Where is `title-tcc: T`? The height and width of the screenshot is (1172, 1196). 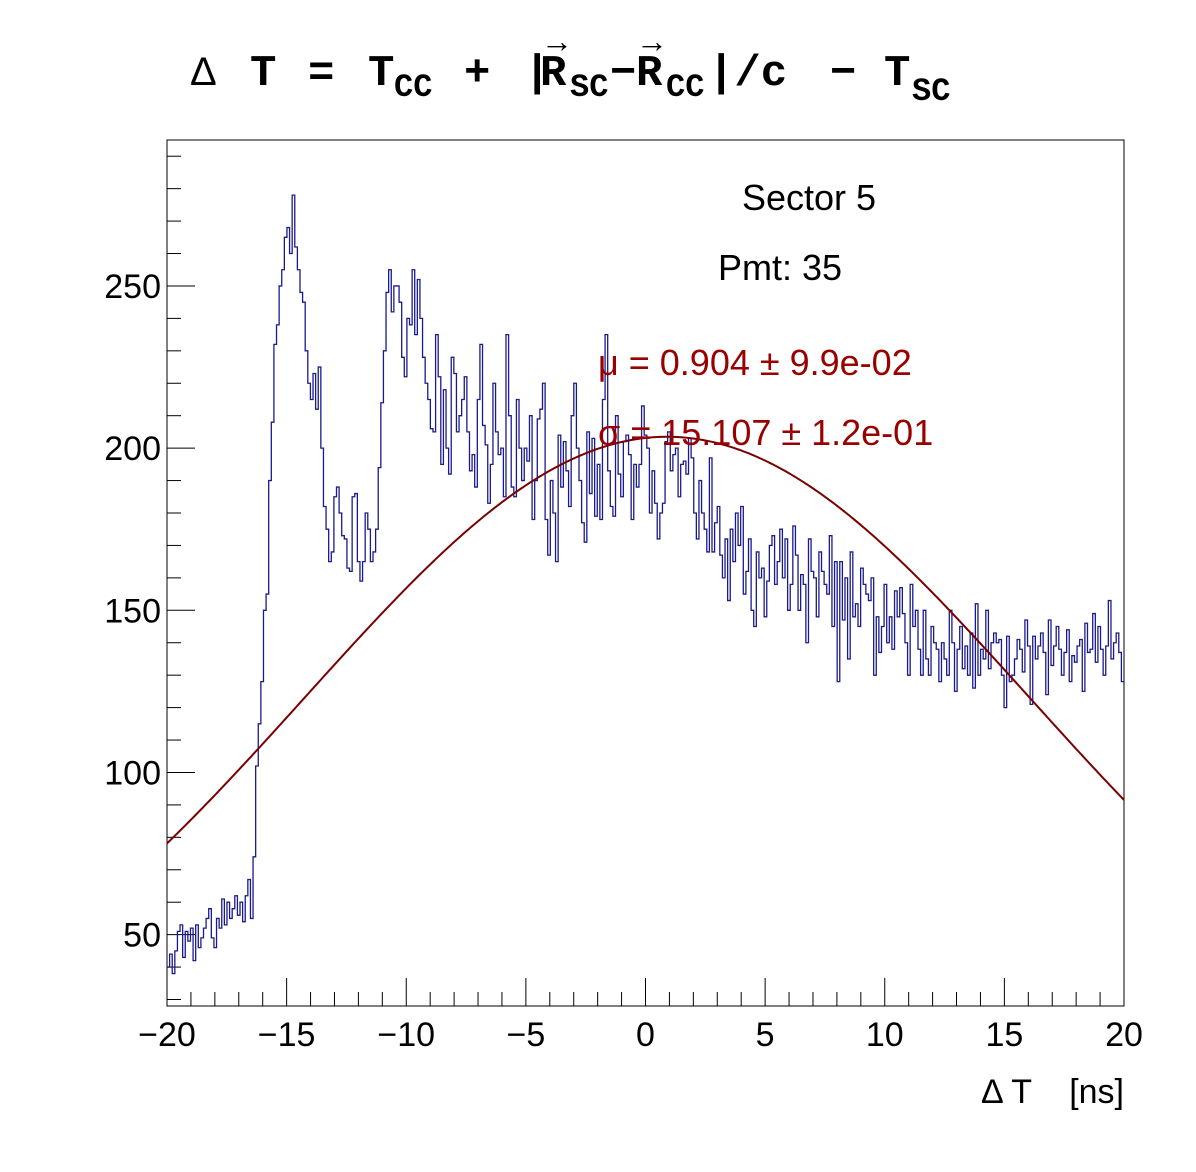
title-tcc: T is located at coordinates (381, 74).